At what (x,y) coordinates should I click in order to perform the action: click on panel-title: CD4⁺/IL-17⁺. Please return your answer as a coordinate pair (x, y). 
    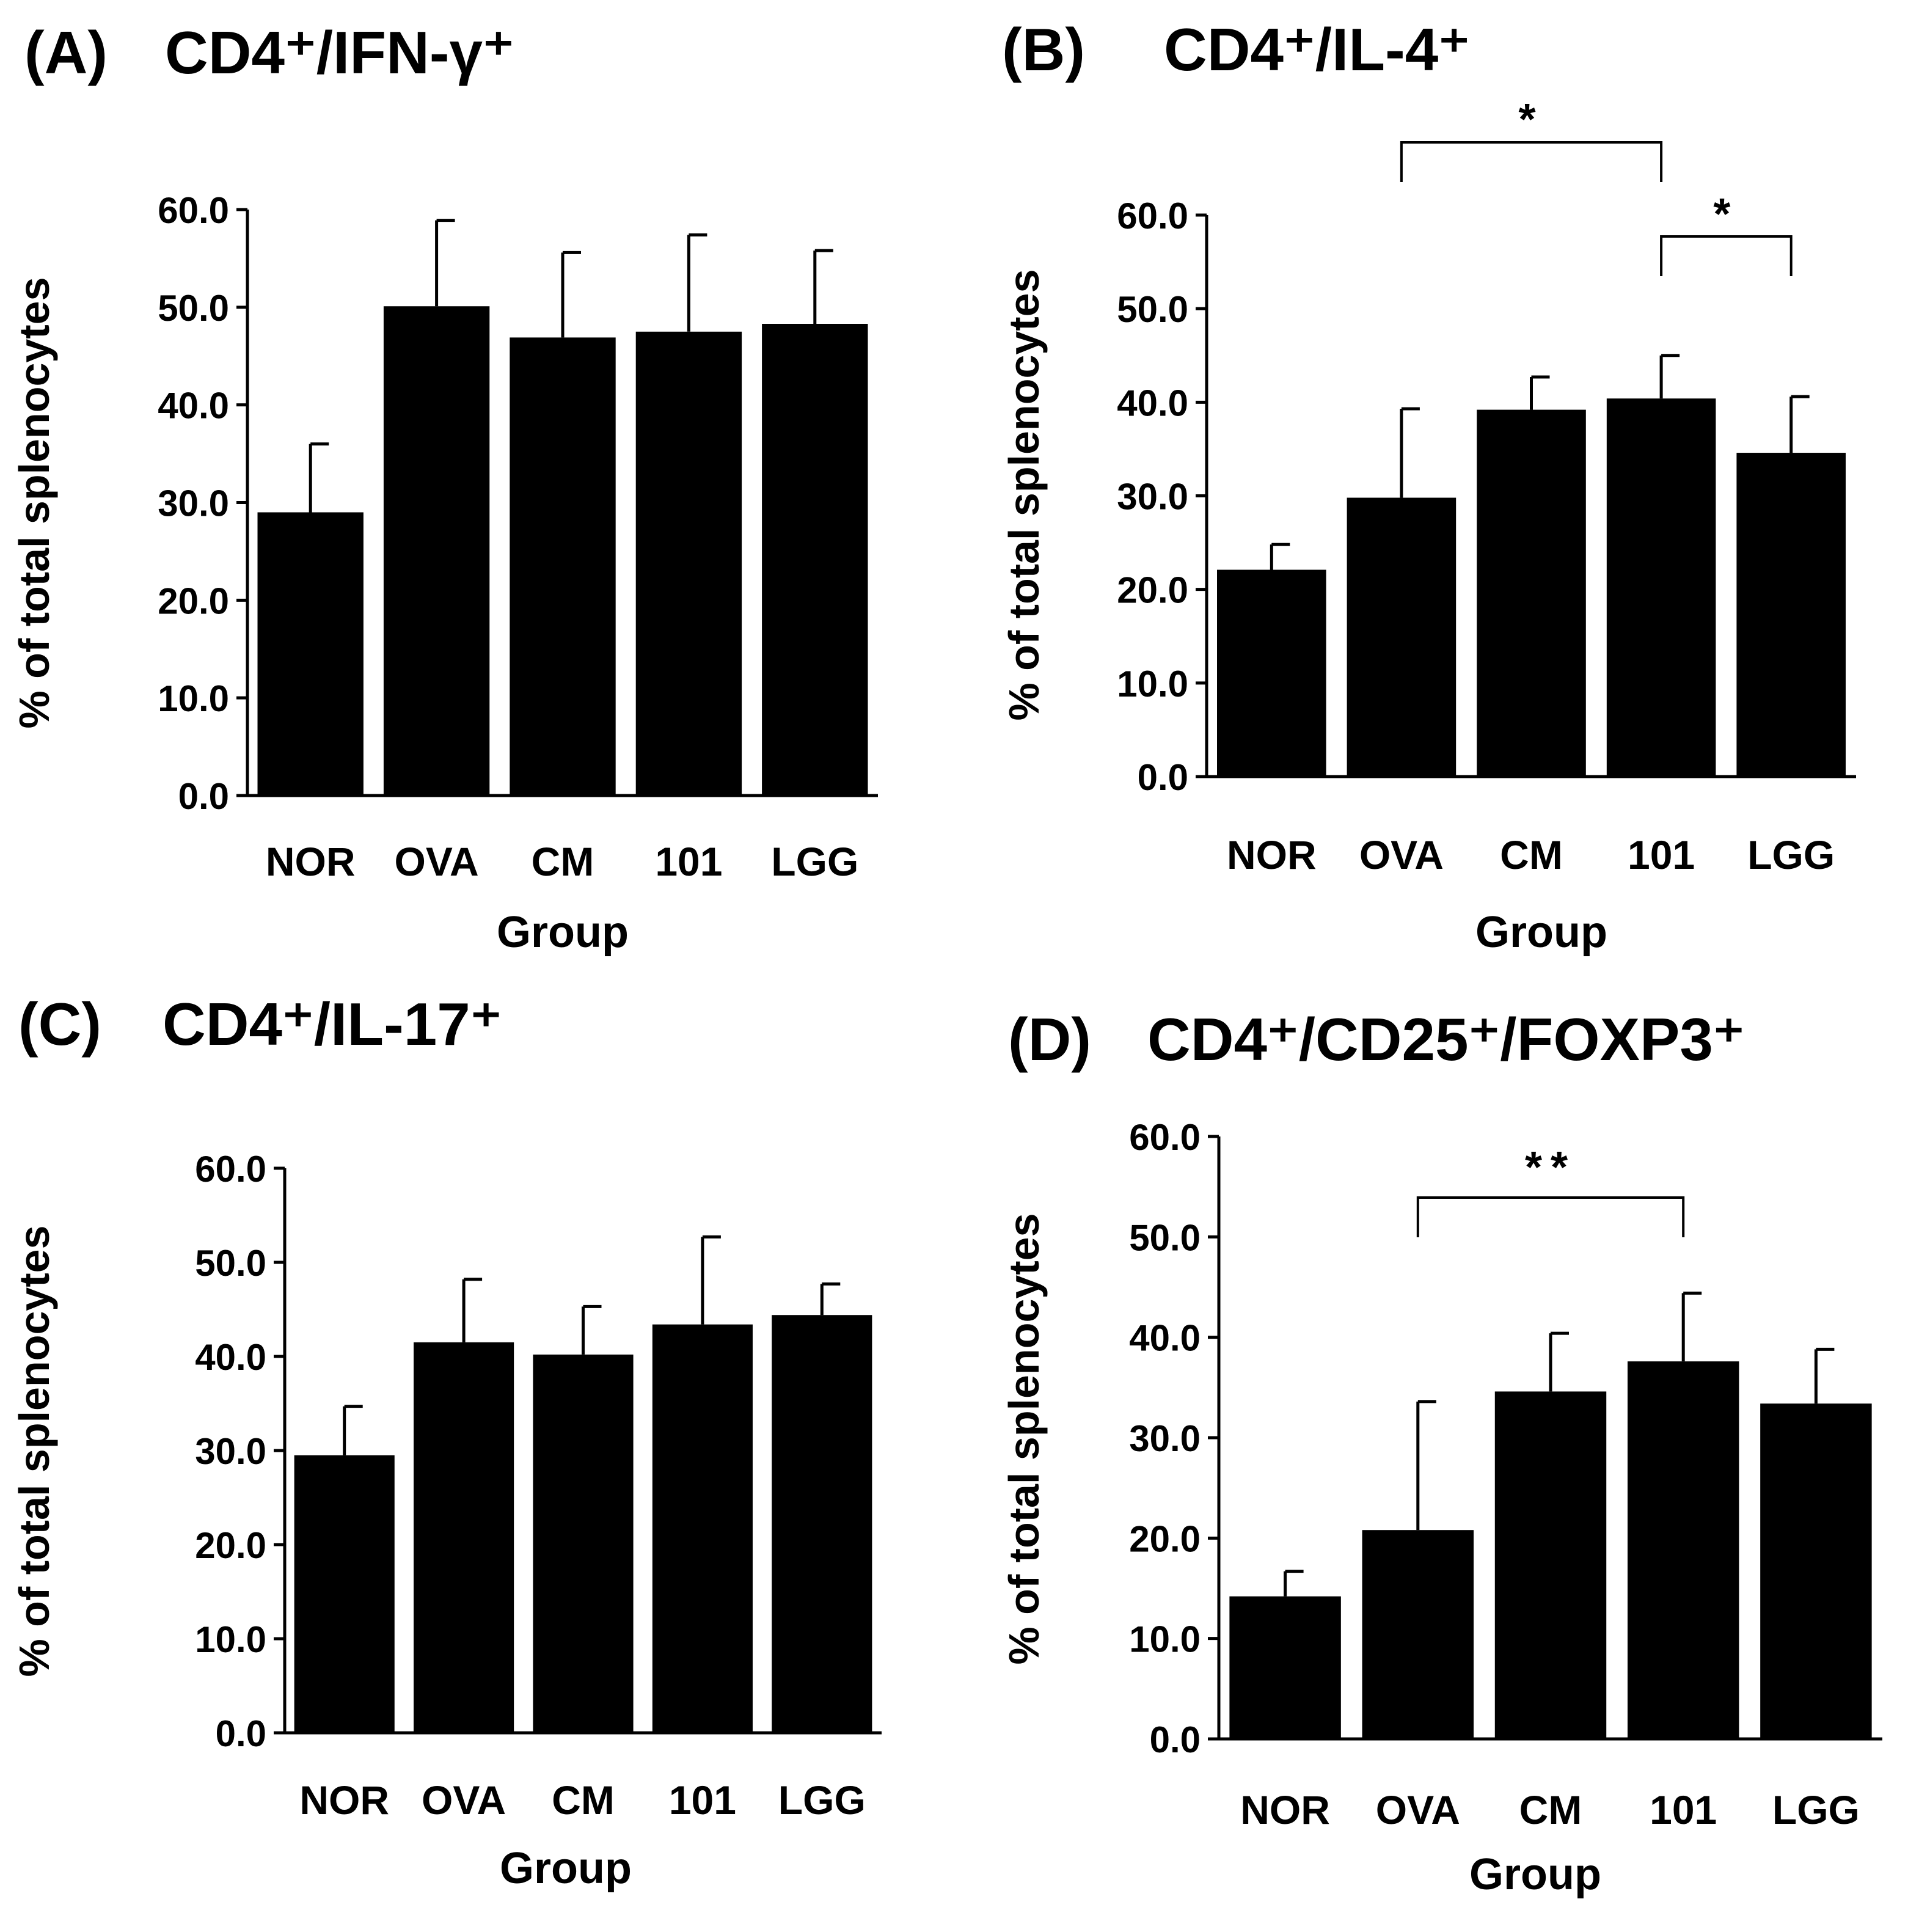
    Looking at the image, I should click on (332, 1024).